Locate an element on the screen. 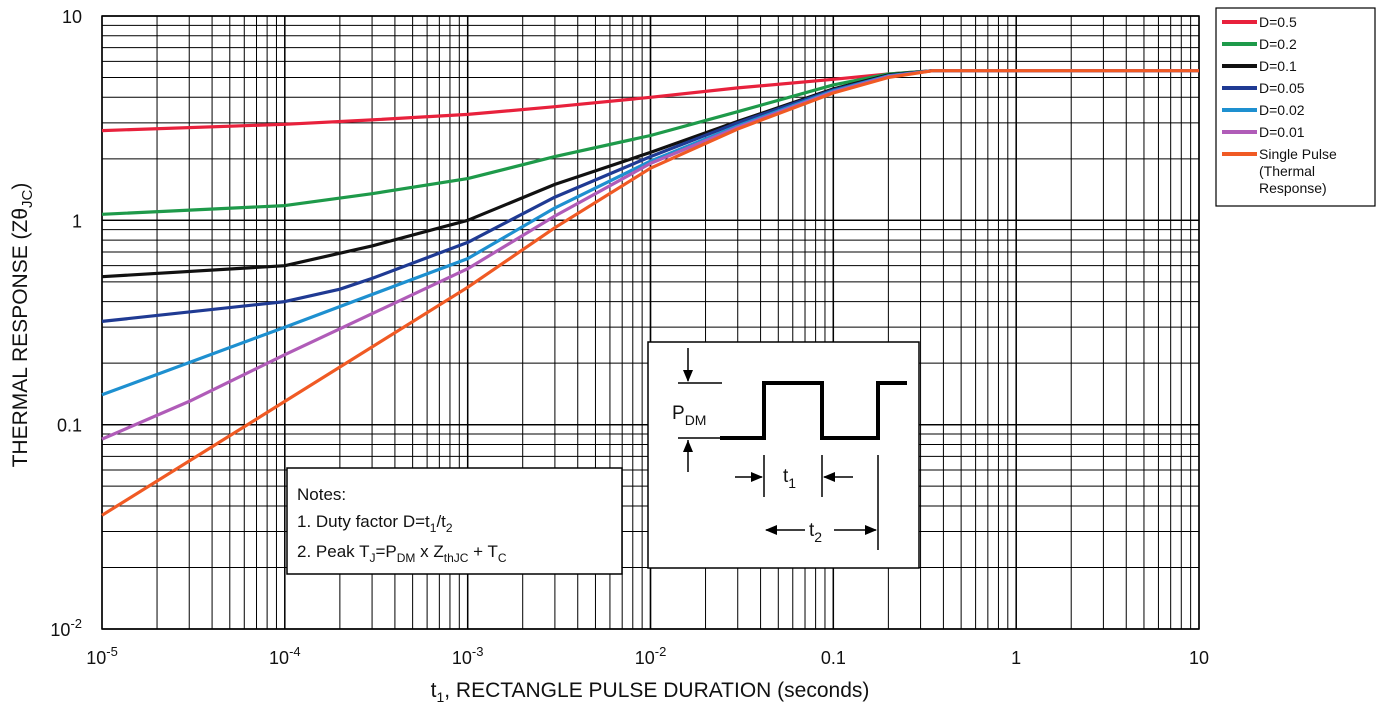 This screenshot has height=709, width=1381. legend-label-6: Response) is located at coordinates (1293, 188).